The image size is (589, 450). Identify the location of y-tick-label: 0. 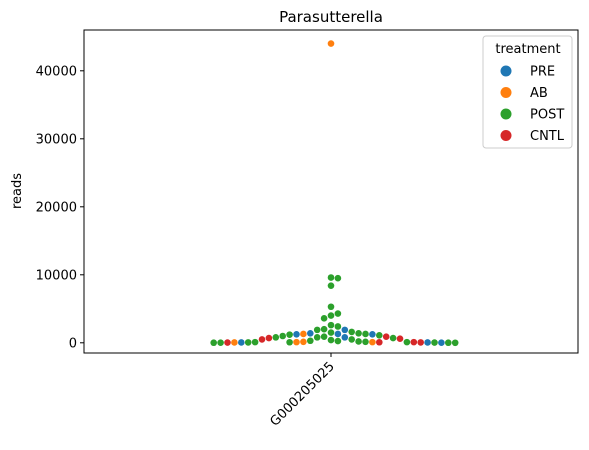
(73, 343).